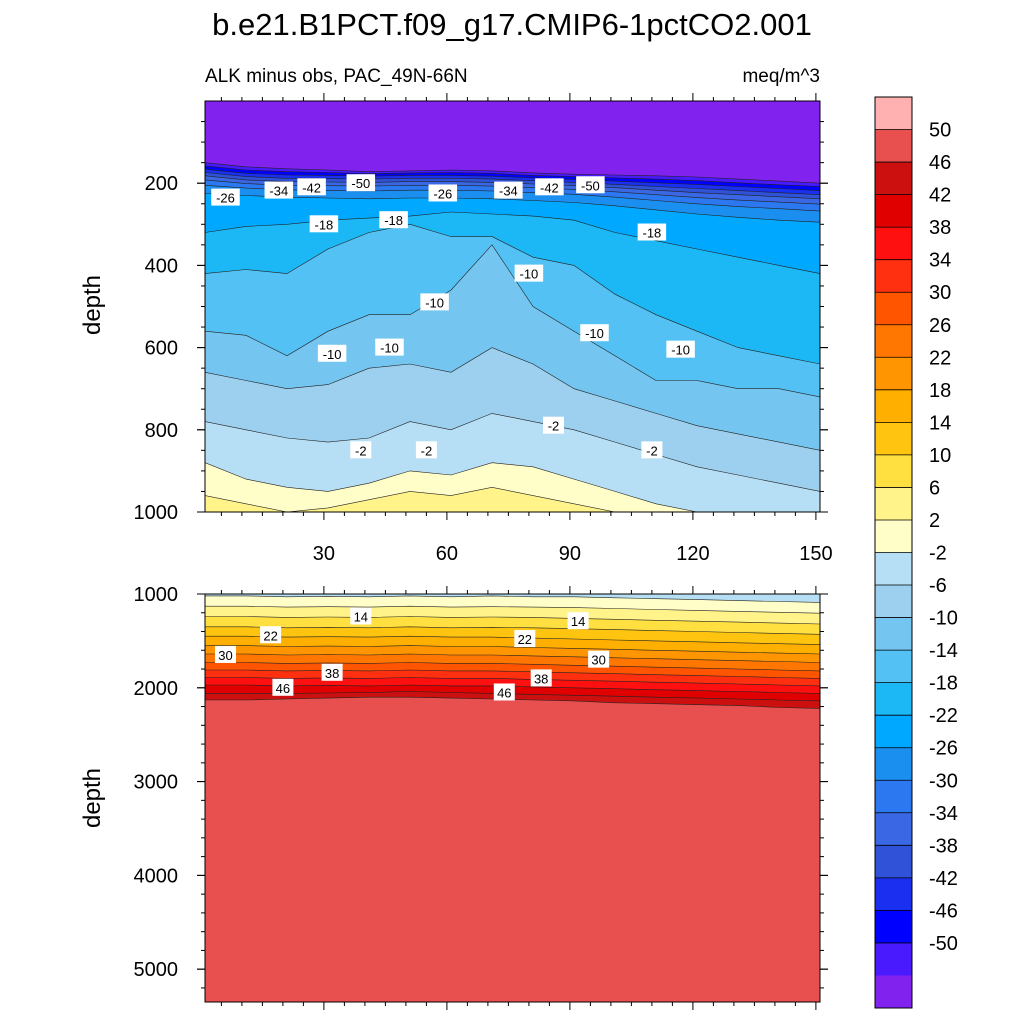  Describe the element at coordinates (934, 488) in the screenshot. I see `colorbar-label: 6` at that location.